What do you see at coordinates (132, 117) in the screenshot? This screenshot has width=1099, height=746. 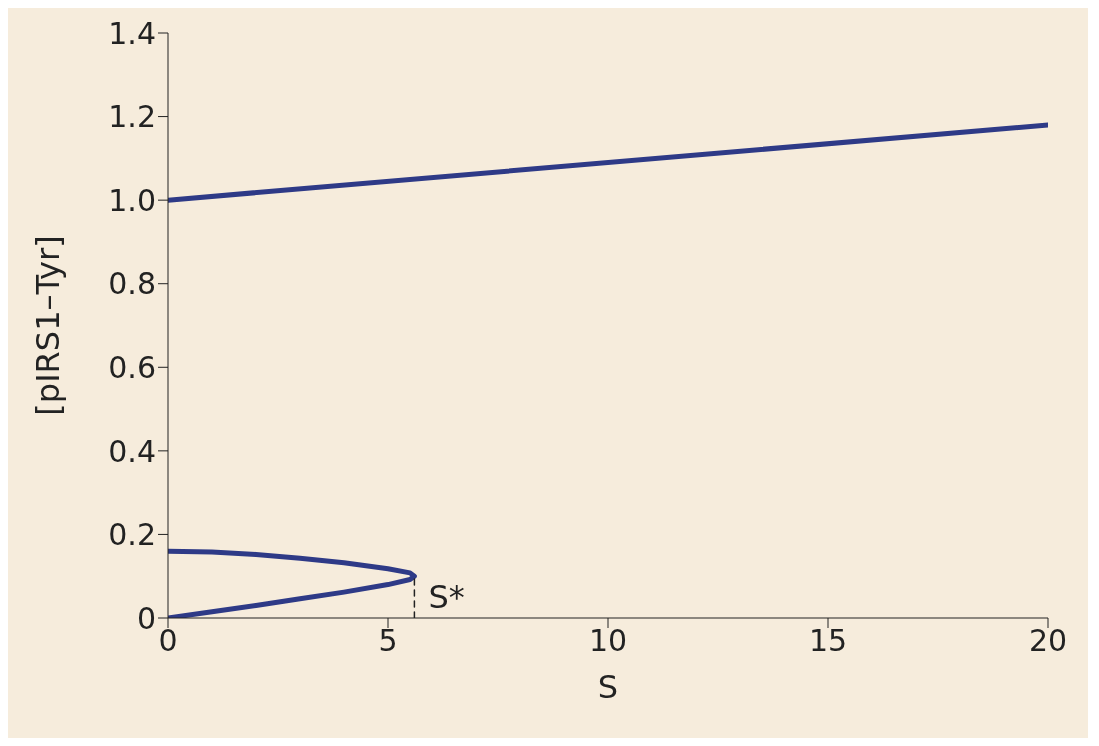 I see `y-tick-label: 1.2` at bounding box center [132, 117].